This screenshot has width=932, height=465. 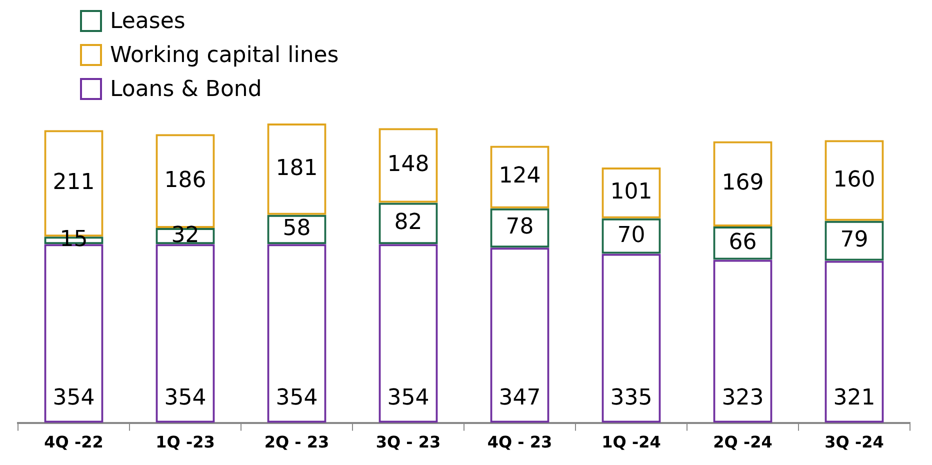 What do you see at coordinates (185, 235) in the screenshot?
I see `data-label: 32` at bounding box center [185, 235].